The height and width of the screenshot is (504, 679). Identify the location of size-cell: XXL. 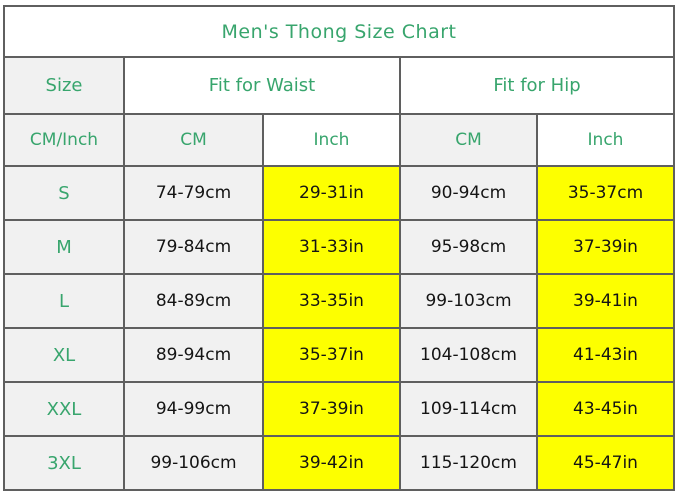
(64, 409).